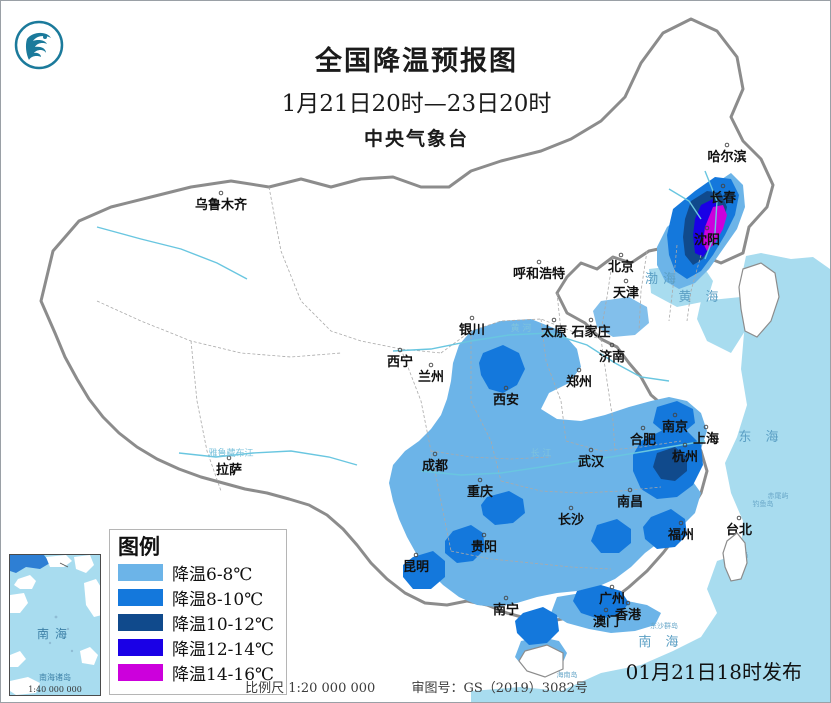  I want to click on river-label: 长 江, so click(541, 453).